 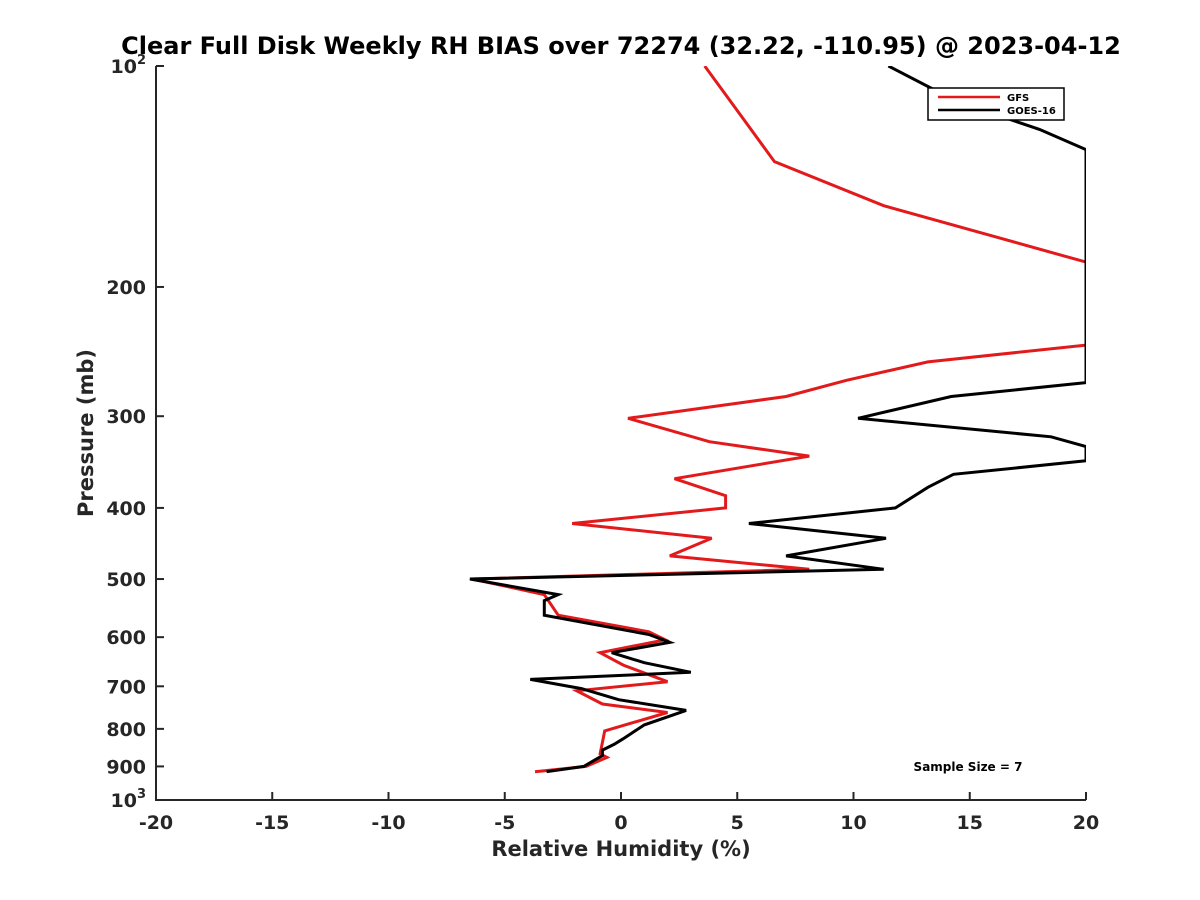 I want to click on legend: GFS GOES-16, so click(x=996, y=104).